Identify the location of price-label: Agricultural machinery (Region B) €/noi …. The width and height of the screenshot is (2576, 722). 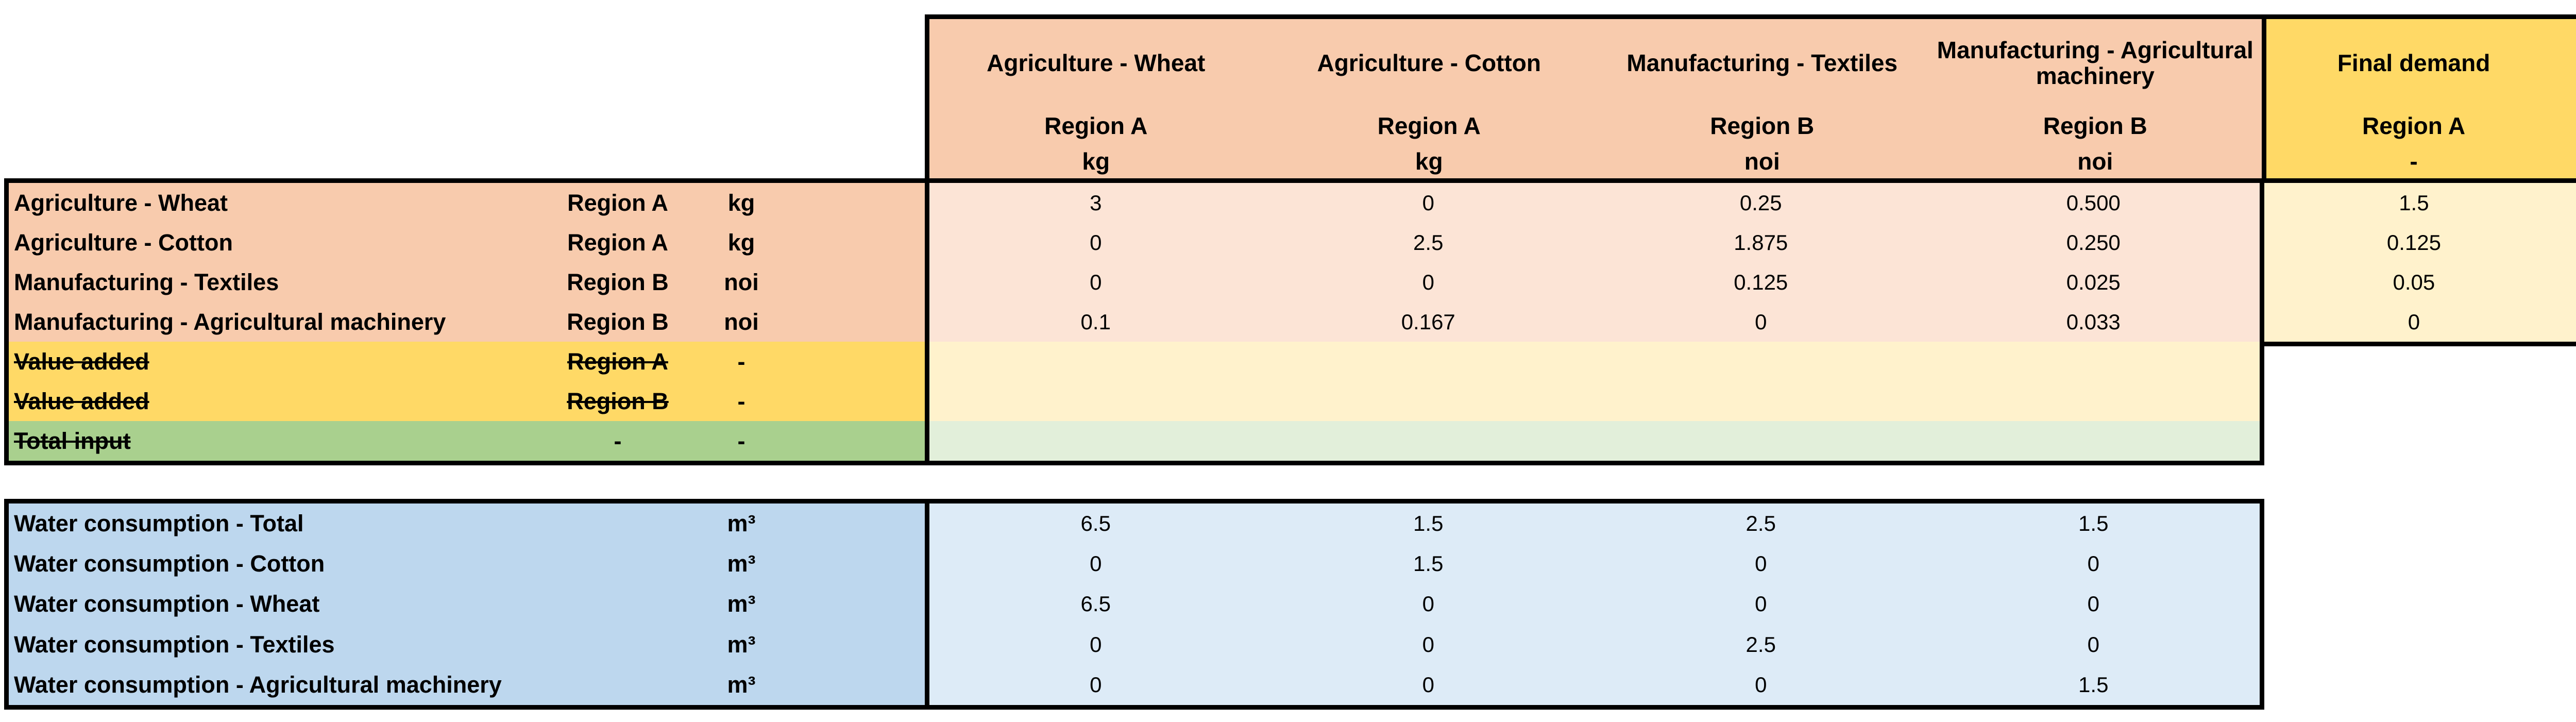
(2421, 606).